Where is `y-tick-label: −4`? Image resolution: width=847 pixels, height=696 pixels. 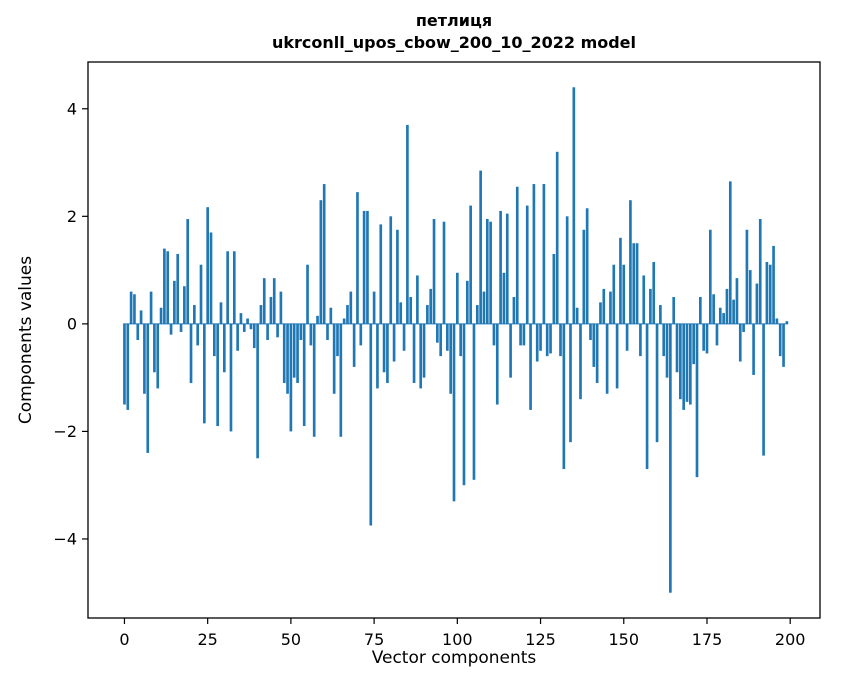 y-tick-label: −4 is located at coordinates (65, 539).